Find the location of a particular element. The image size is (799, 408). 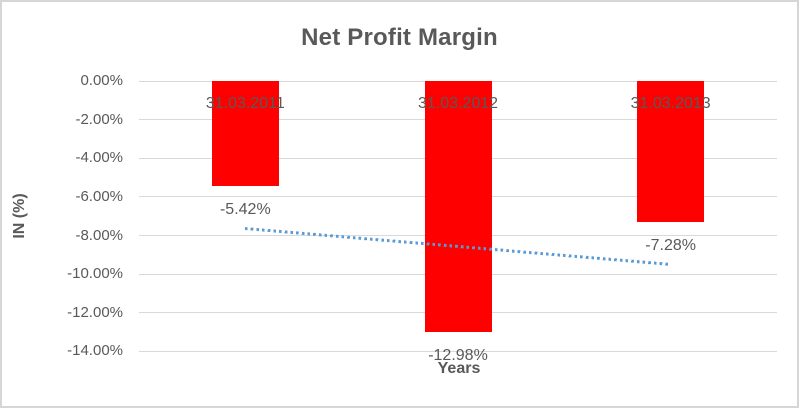

gridline is located at coordinates (458, 351).